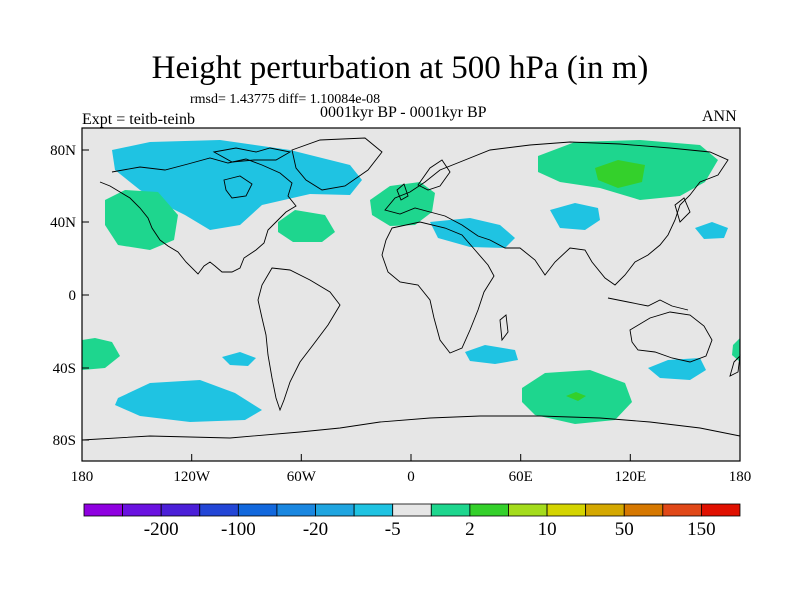 This screenshot has height=600, width=800. What do you see at coordinates (161, 529) in the screenshot?
I see `colorbar-label: -200` at bounding box center [161, 529].